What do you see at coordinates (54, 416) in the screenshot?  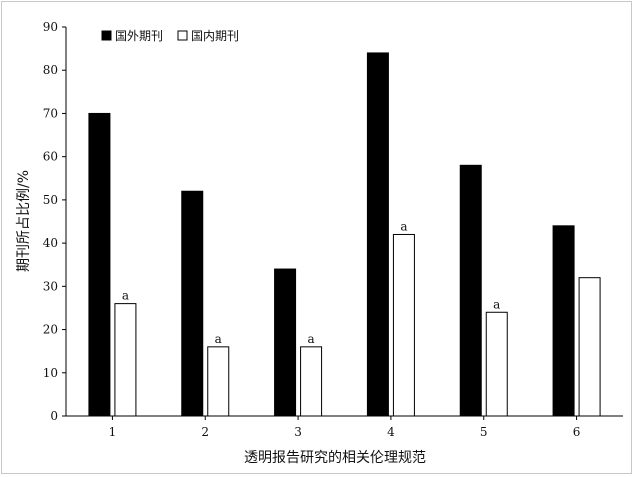 I see `y-tick-label: 0` at bounding box center [54, 416].